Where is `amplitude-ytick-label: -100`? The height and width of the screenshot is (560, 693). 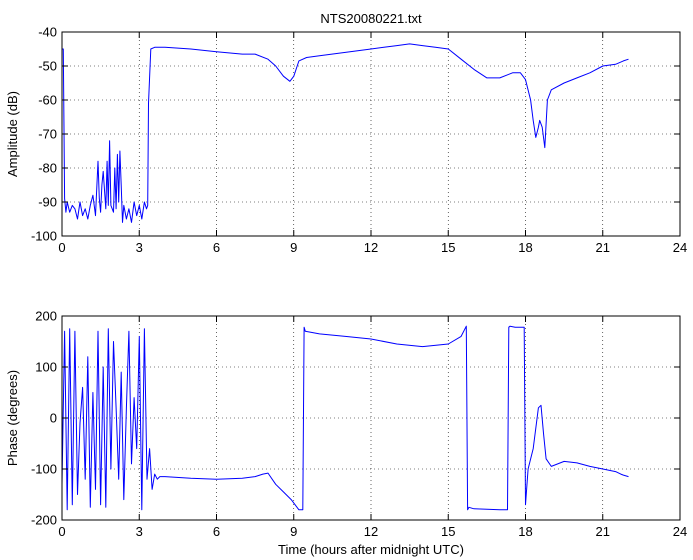
amplitude-ytick-label: -100 is located at coordinates (44, 236).